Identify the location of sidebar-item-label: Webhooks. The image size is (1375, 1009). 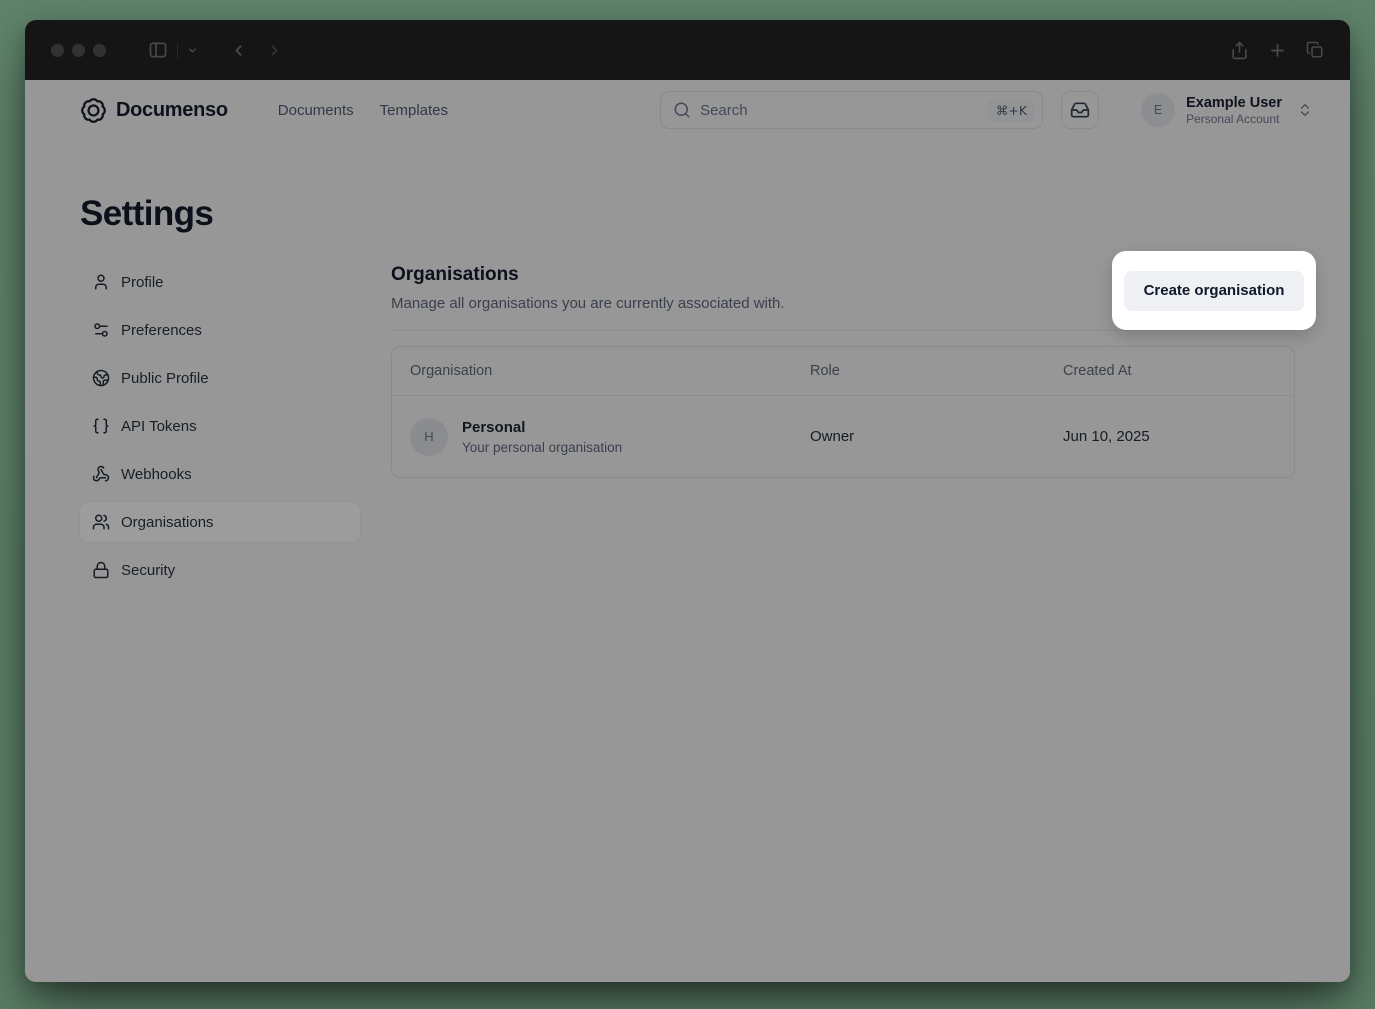
(156, 474).